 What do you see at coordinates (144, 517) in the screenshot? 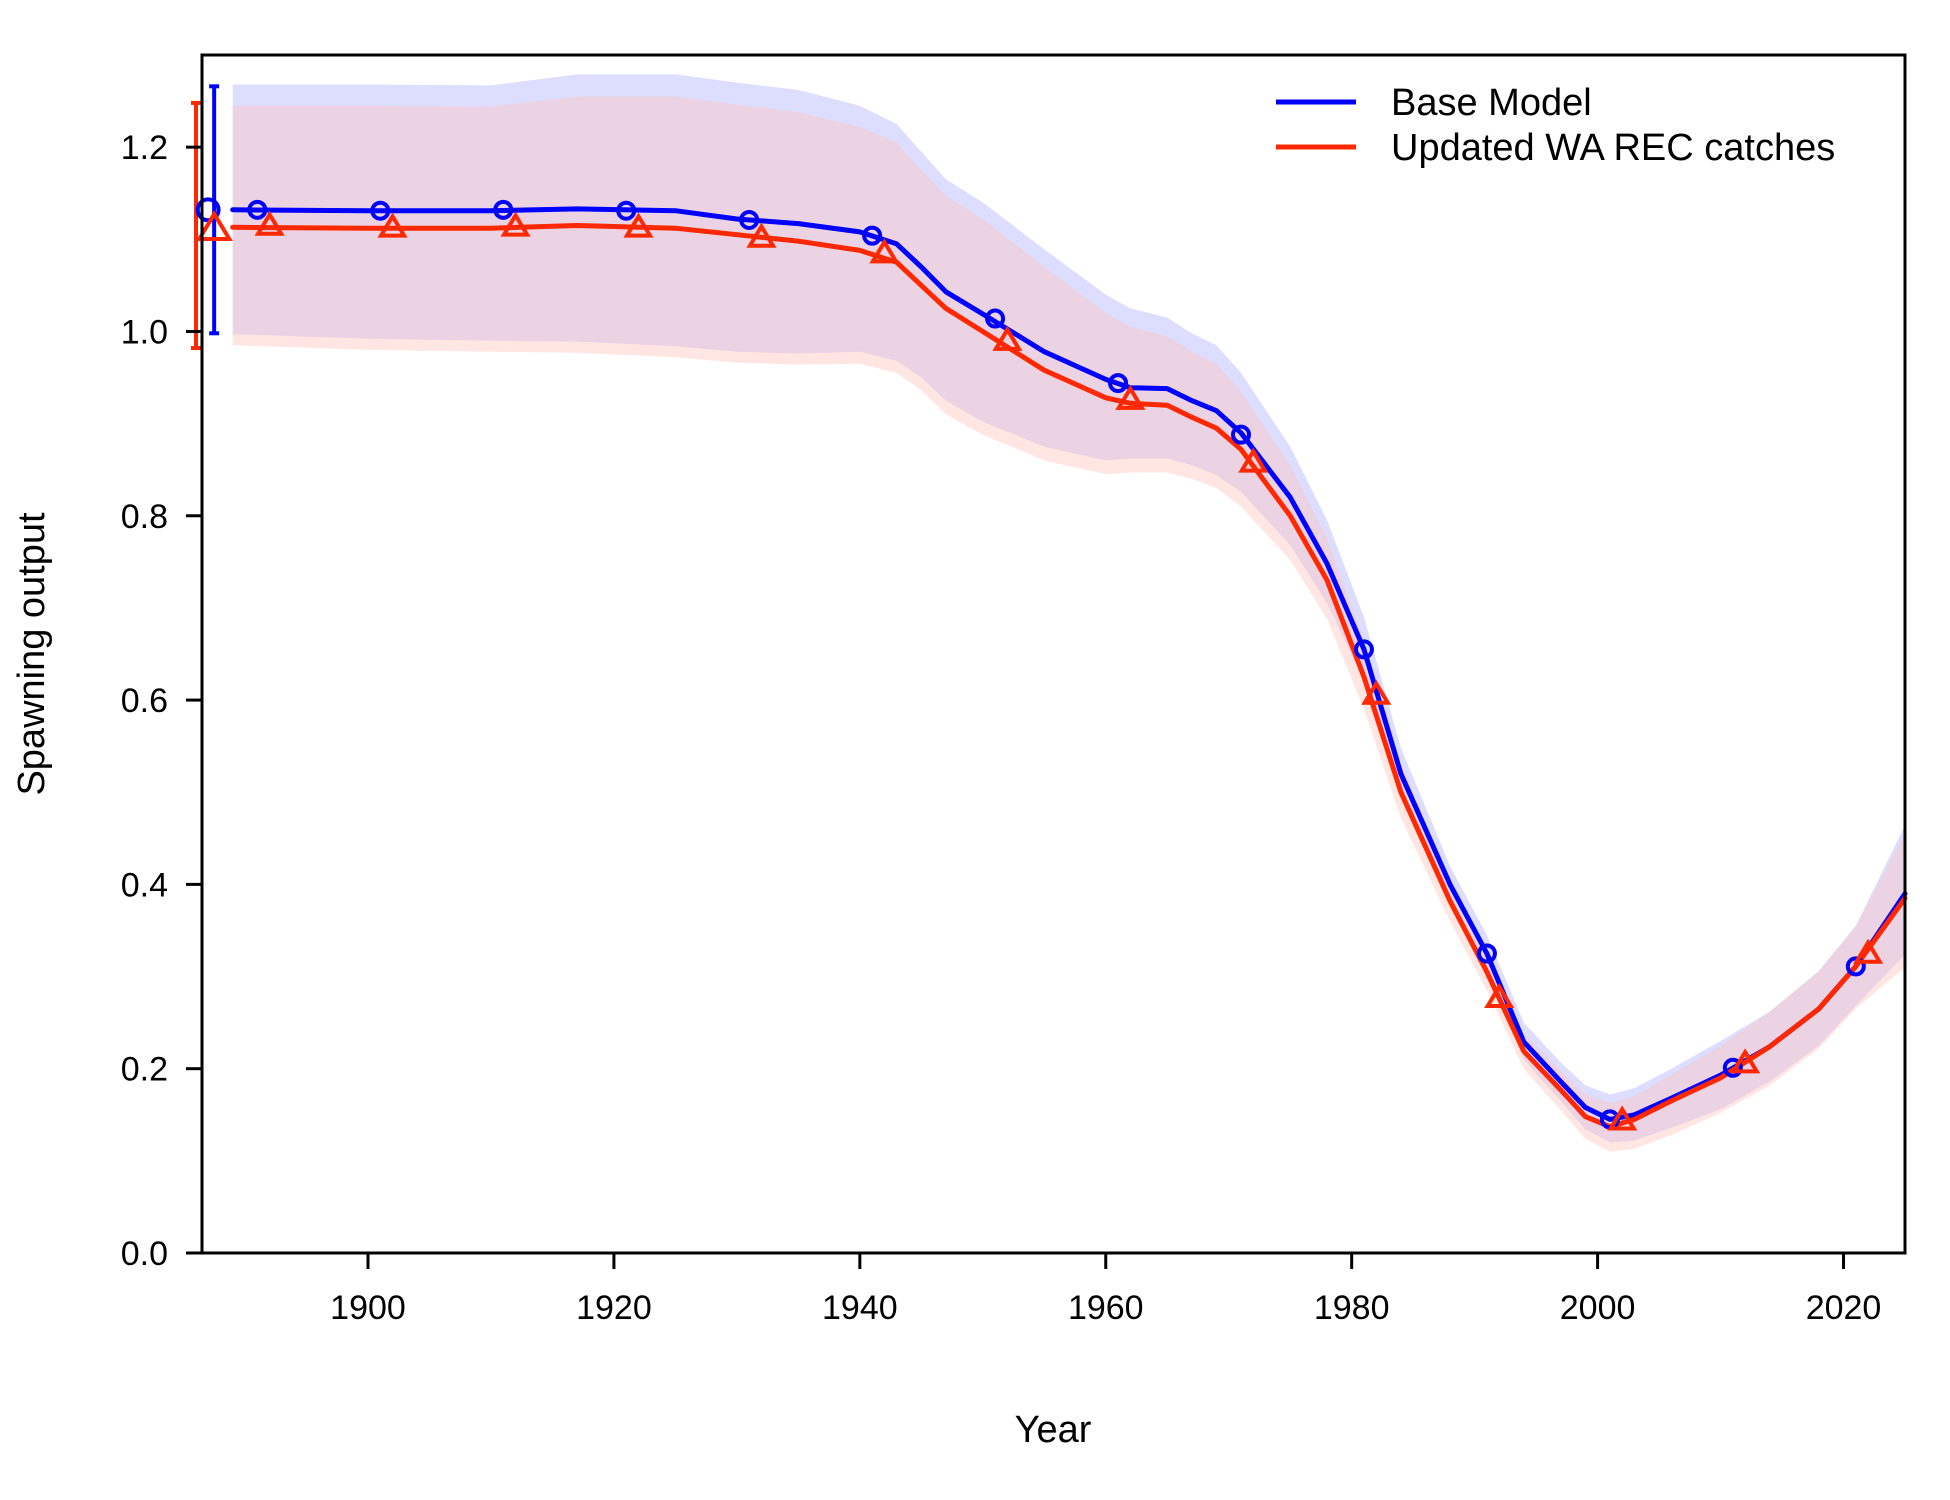
I see `y-tick-label: 0.8` at bounding box center [144, 517].